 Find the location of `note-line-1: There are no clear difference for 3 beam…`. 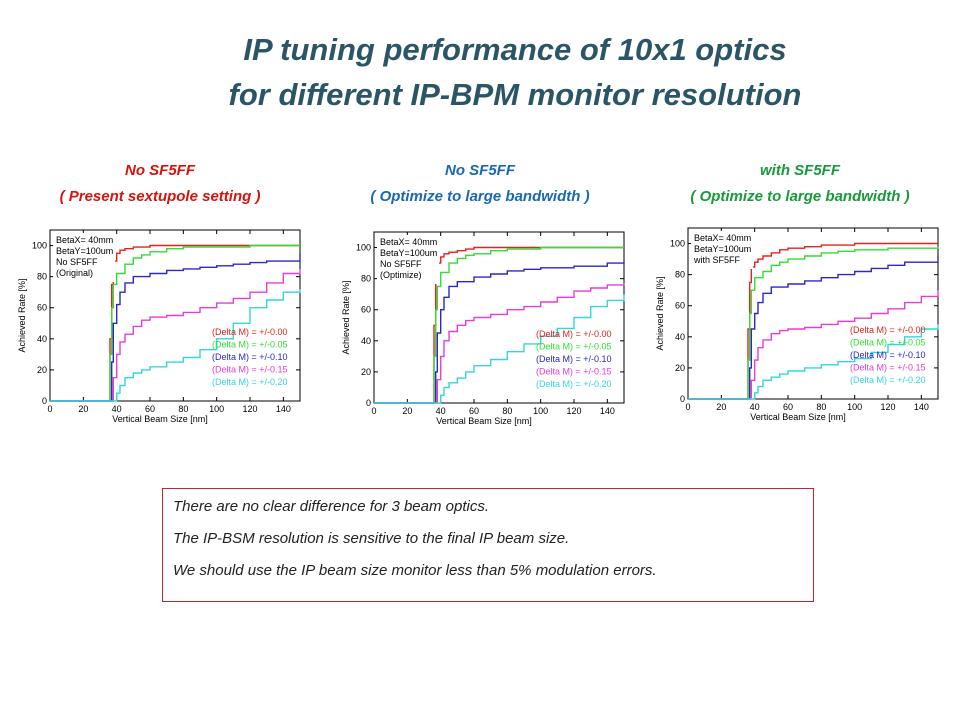

note-line-1: There are no clear difference for 3 beam… is located at coordinates (331, 506).